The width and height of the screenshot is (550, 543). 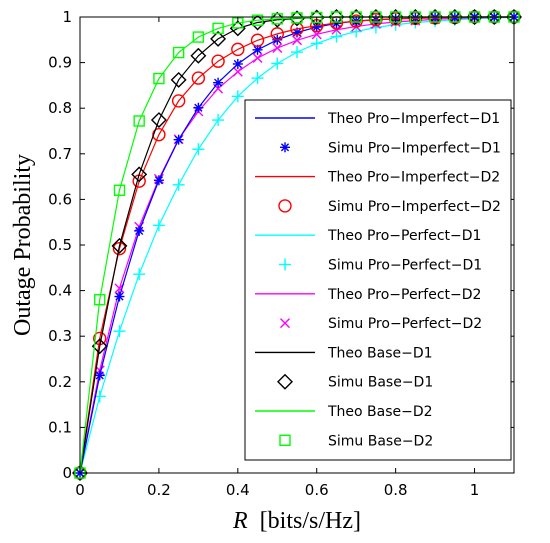 I want to click on legend-label: Simu Base−D2, so click(x=380, y=441).